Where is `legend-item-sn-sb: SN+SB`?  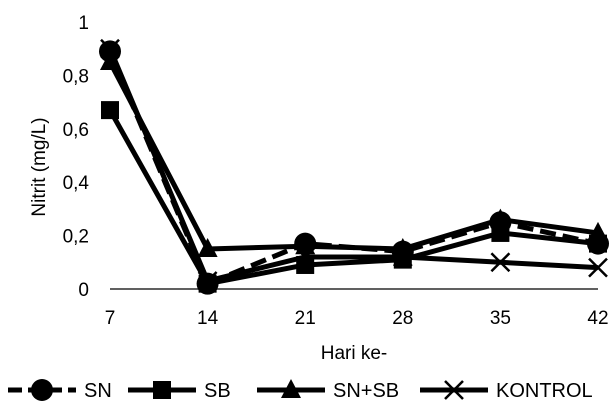 legend-item-sn-sb: SN+SB is located at coordinates (328, 390).